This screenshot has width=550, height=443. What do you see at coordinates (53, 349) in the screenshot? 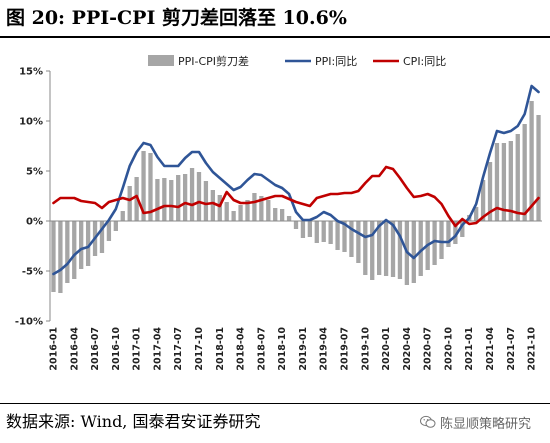
I see `x-tick-label: 2016-01` at bounding box center [53, 349].